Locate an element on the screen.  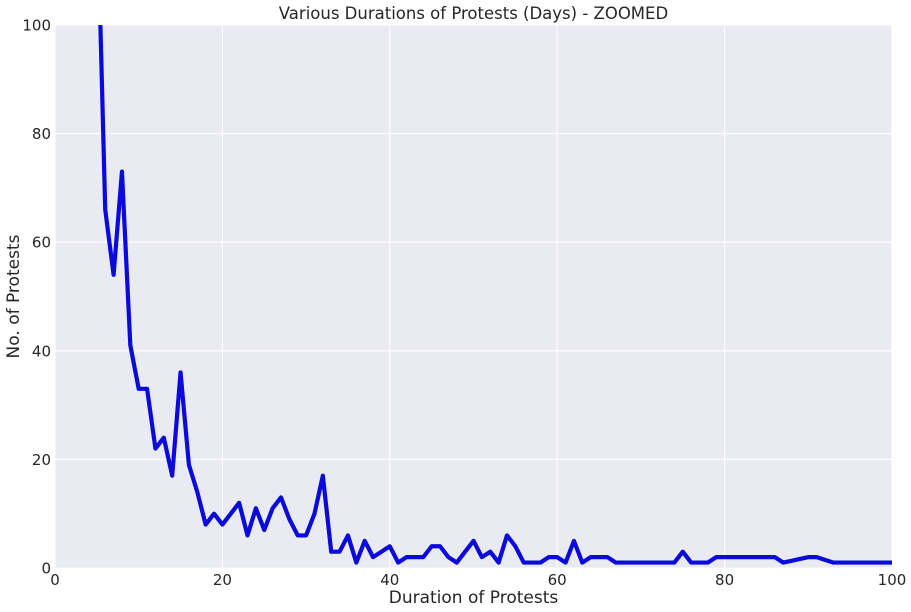
y-axis-title: No. of Protests is located at coordinates (14, 296).